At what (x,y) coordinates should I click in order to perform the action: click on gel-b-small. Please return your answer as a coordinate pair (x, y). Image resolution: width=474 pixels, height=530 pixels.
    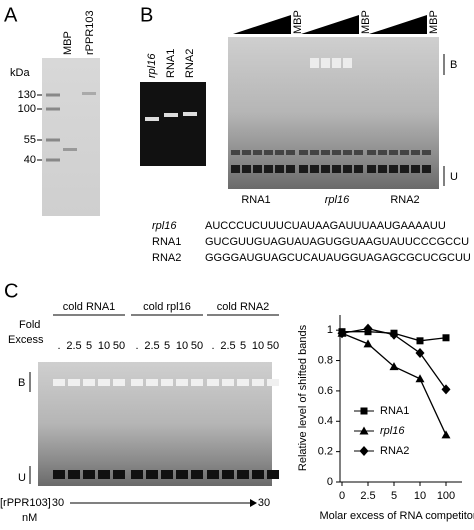
    Looking at the image, I should click on (173, 124).